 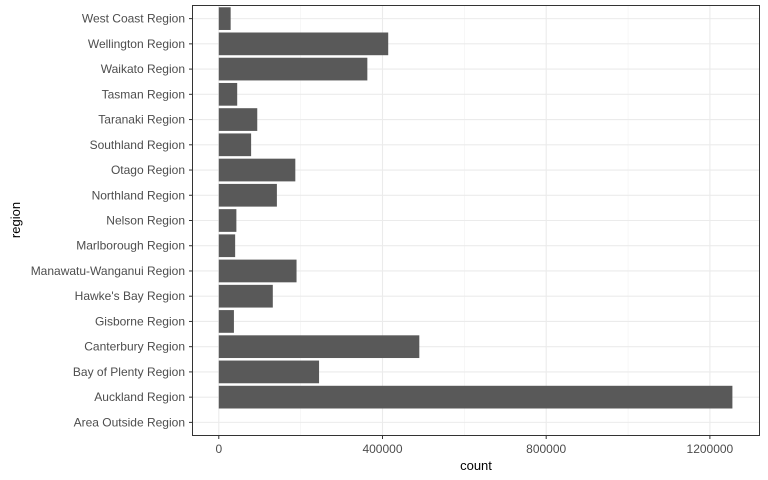 What do you see at coordinates (15, 220) in the screenshot?
I see `y-axis-title: region` at bounding box center [15, 220].